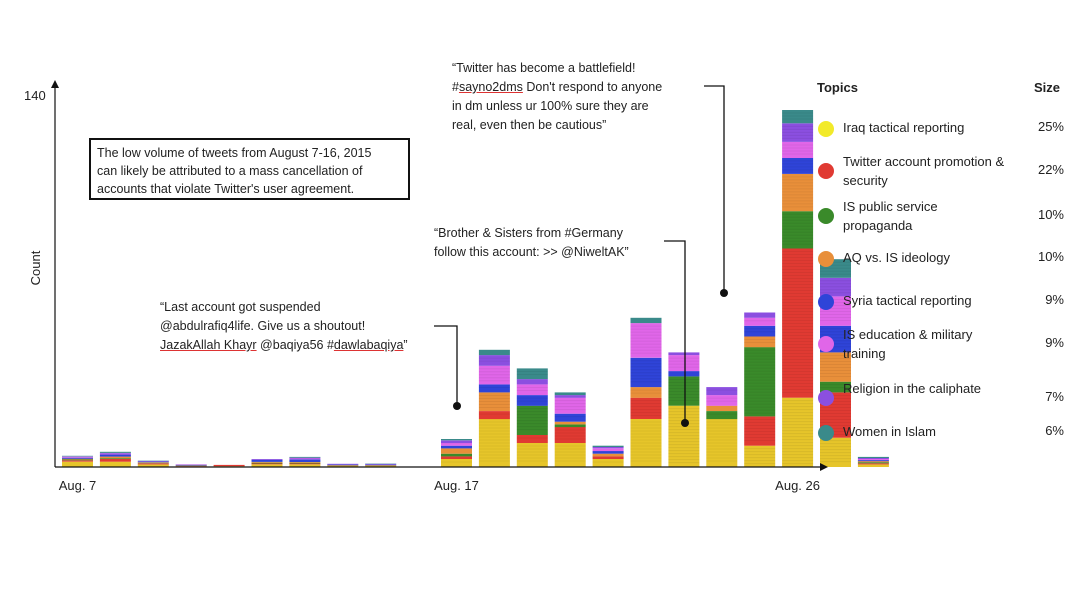 Image resolution: width=1088 pixels, height=612 pixels. I want to click on legend-title: Topics, so click(837, 87).